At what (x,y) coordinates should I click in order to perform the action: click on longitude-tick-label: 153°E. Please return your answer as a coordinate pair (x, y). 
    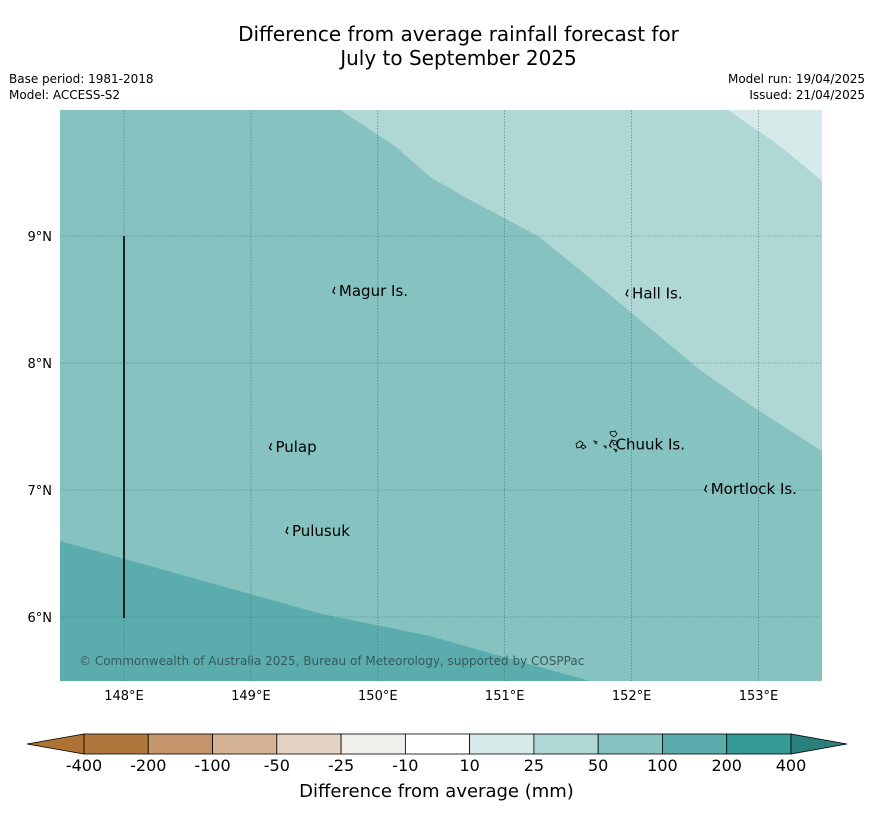
    Looking at the image, I should click on (759, 696).